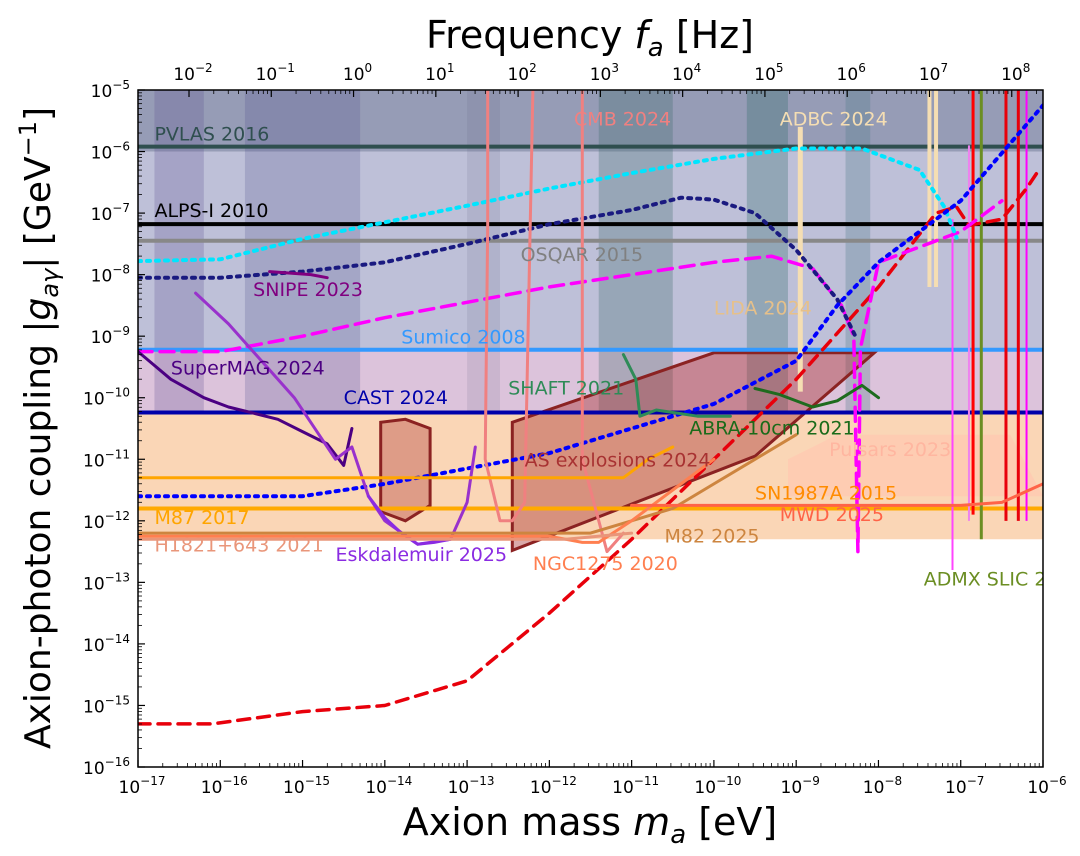  I want to click on annotation-mwd-2025: MWD 2025, so click(832, 515).